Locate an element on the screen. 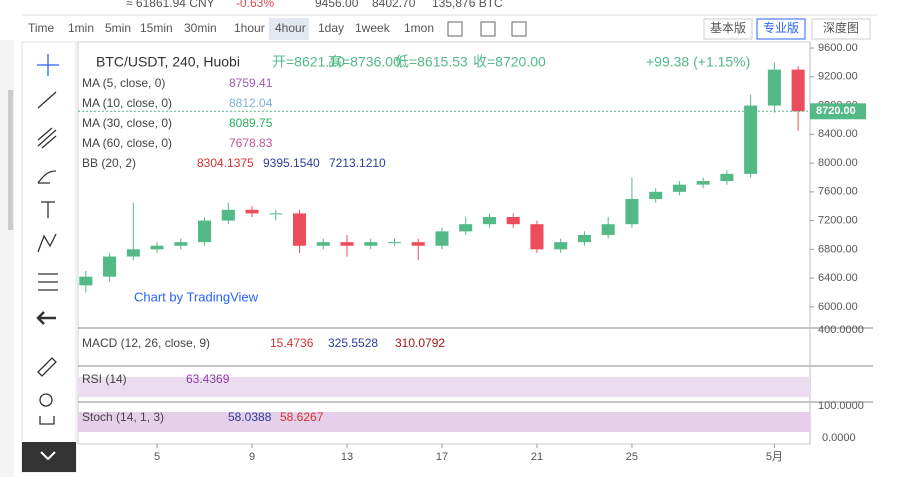 Image resolution: width=907 pixels, height=477 pixels. line-tool is located at coordinates (47, 100).